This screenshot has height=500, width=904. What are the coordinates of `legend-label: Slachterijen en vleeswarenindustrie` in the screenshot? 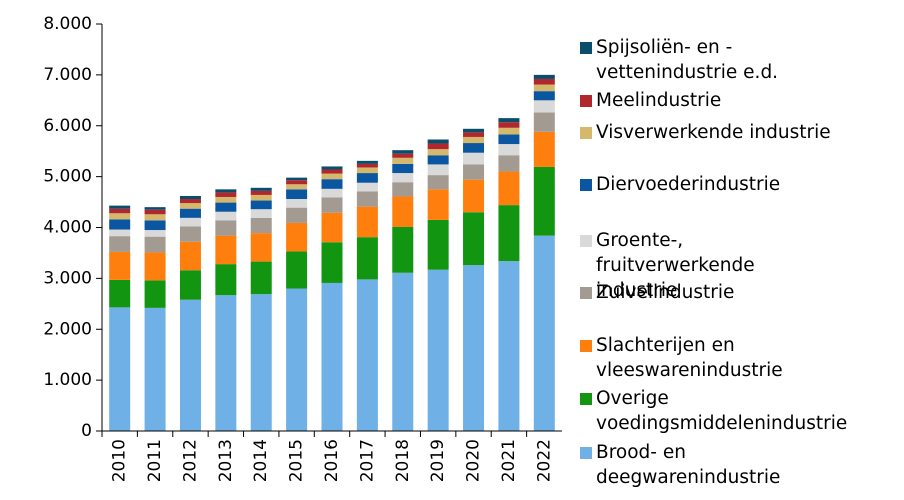 It's located at (689, 358).